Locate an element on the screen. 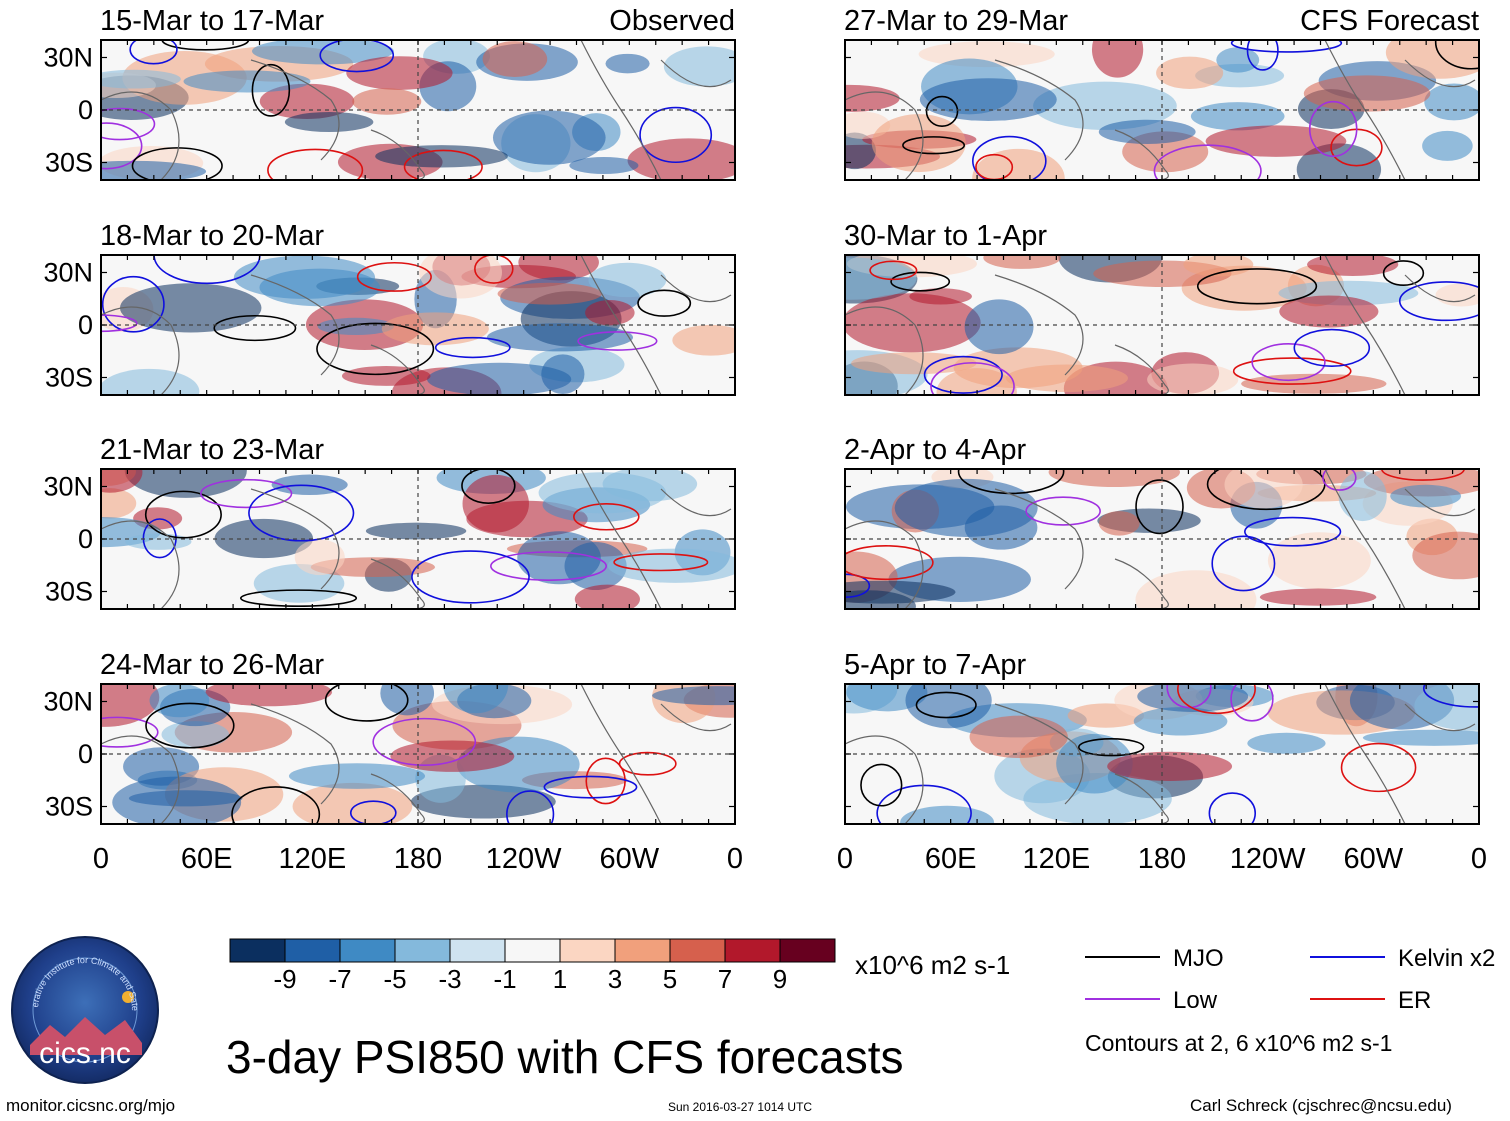 The height and width of the screenshot is (1121, 1510). y-tick-label: 30N is located at coordinates (812, 273).